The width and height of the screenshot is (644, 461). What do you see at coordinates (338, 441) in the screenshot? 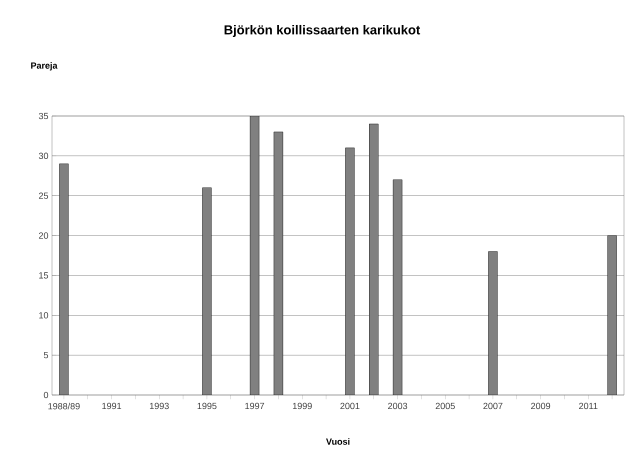
I see `x-axis-title: Vuosi` at bounding box center [338, 441].